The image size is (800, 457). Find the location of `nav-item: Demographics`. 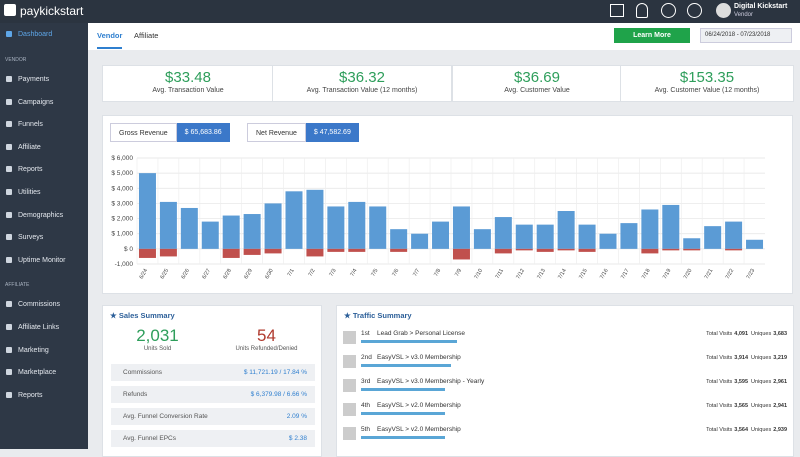

nav-item: Demographics is located at coordinates (35, 215).